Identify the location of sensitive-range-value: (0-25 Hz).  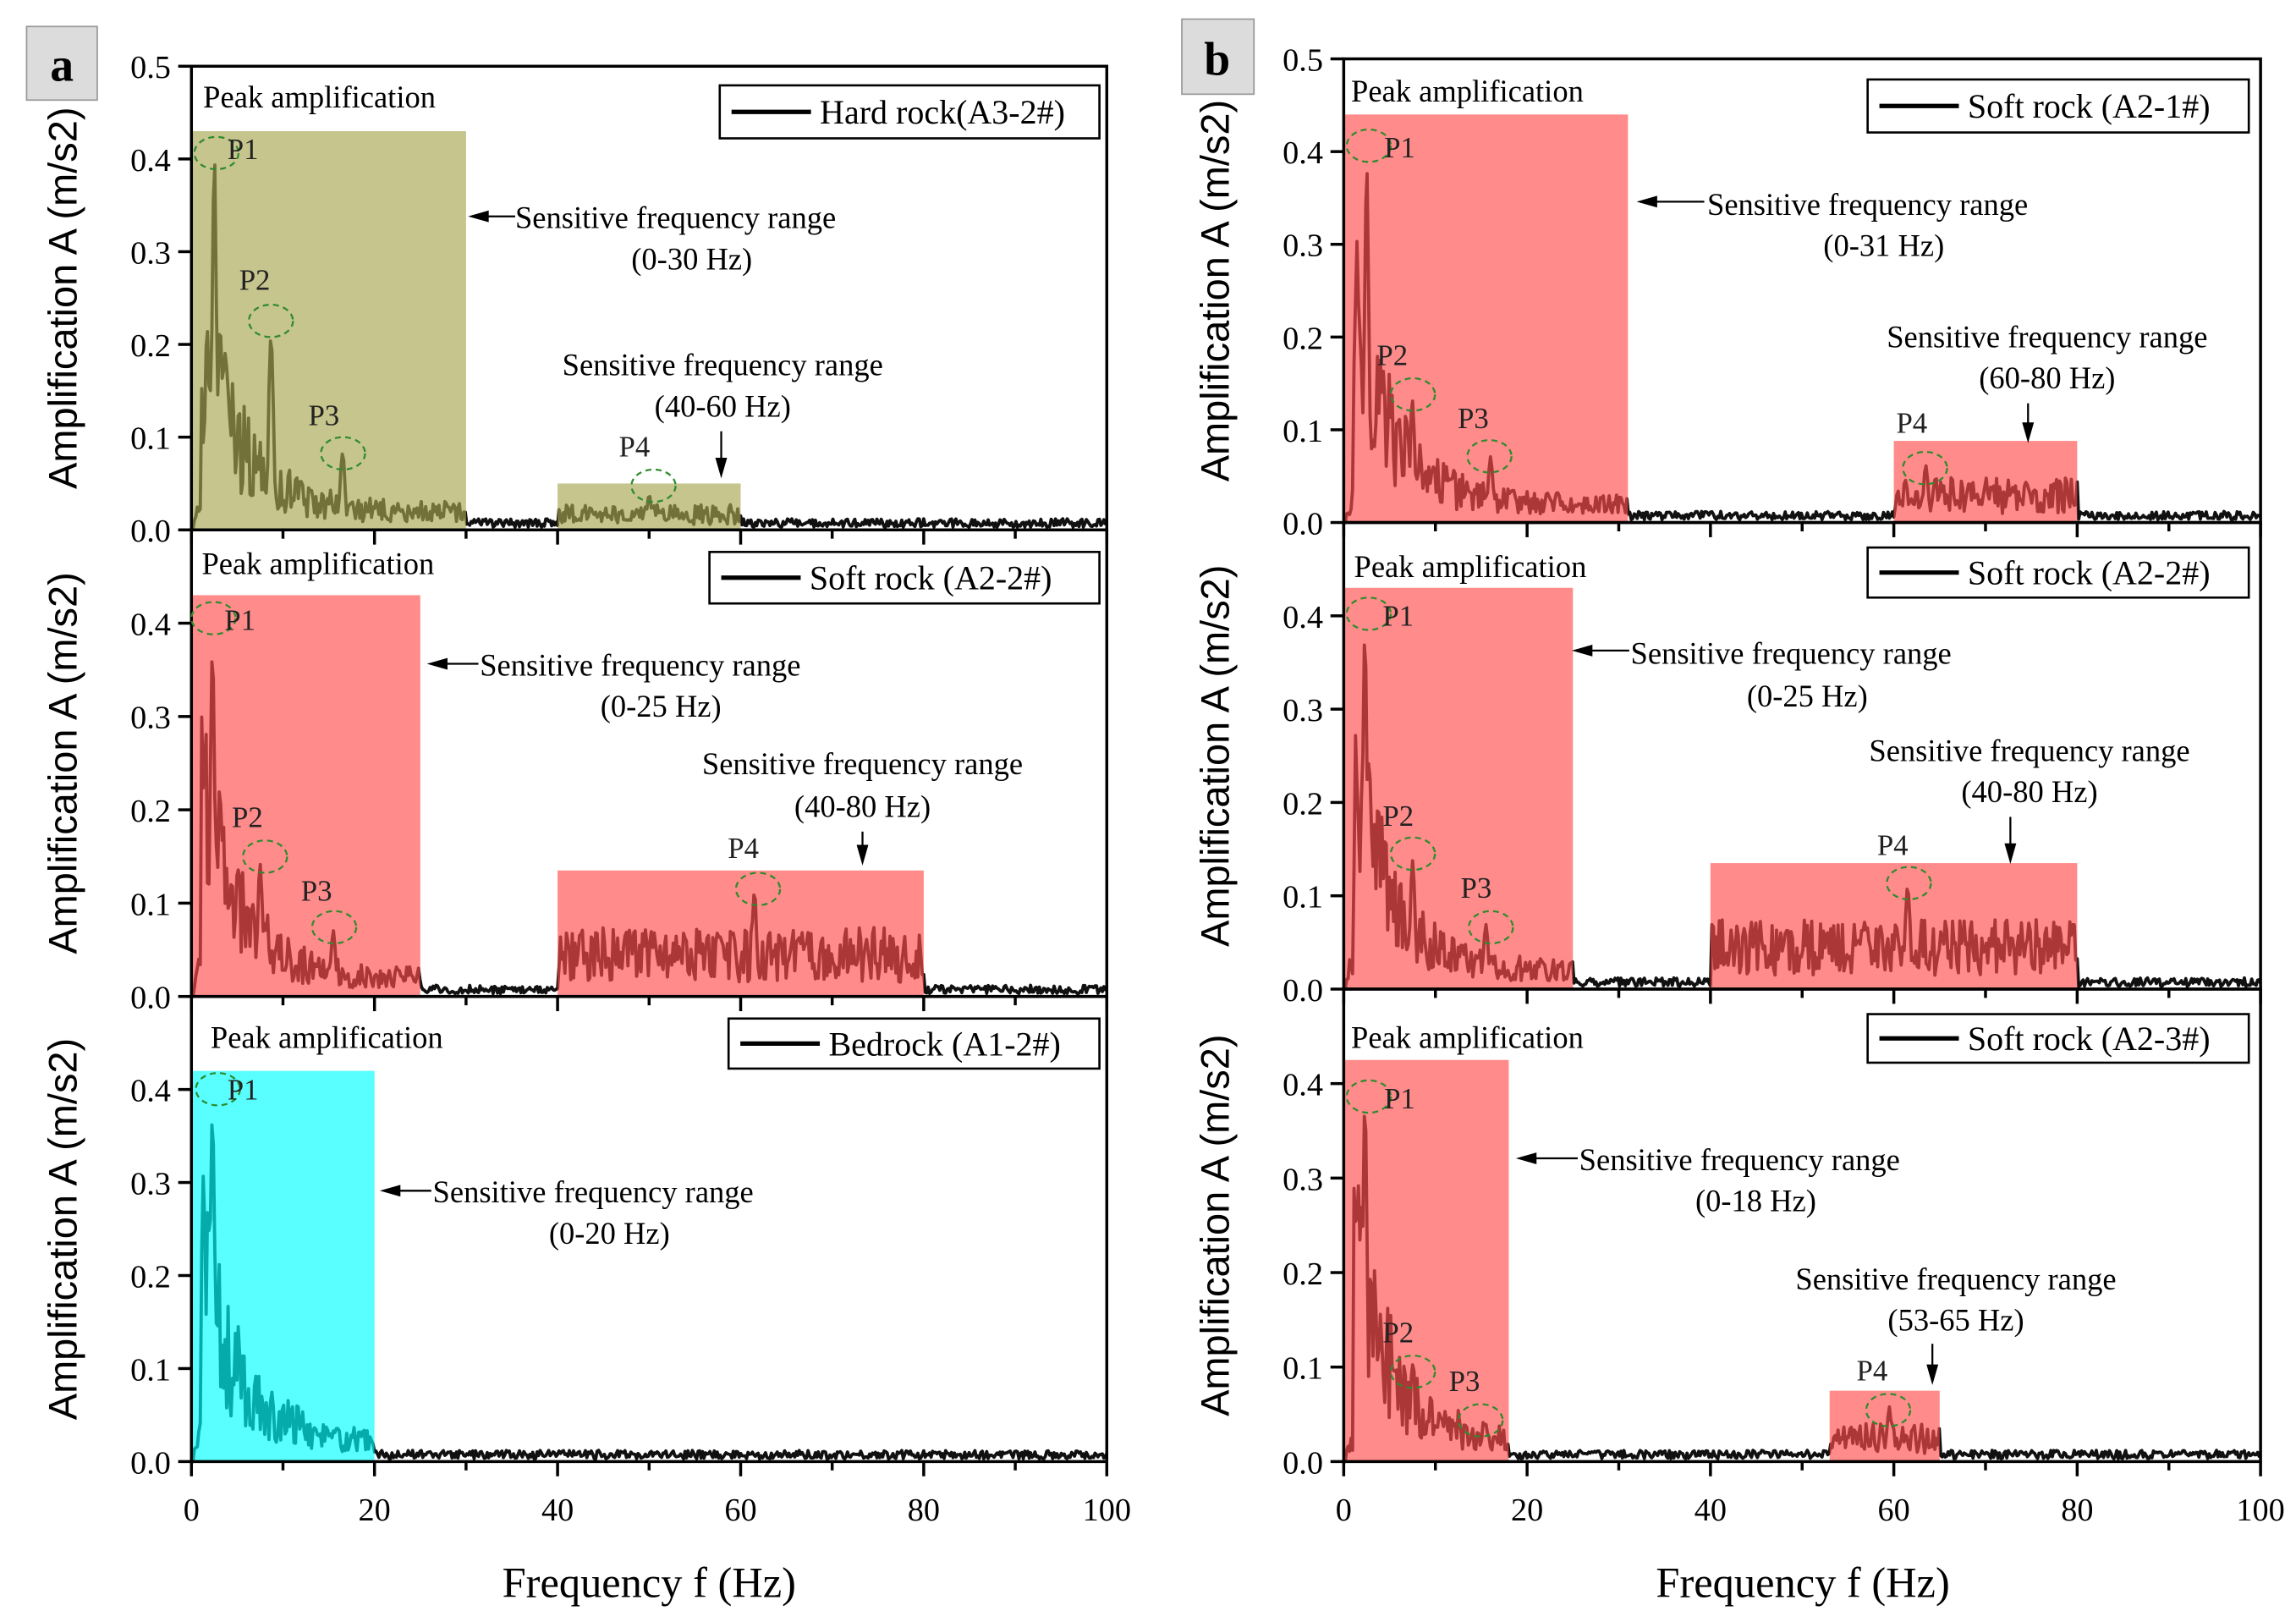
(661, 706).